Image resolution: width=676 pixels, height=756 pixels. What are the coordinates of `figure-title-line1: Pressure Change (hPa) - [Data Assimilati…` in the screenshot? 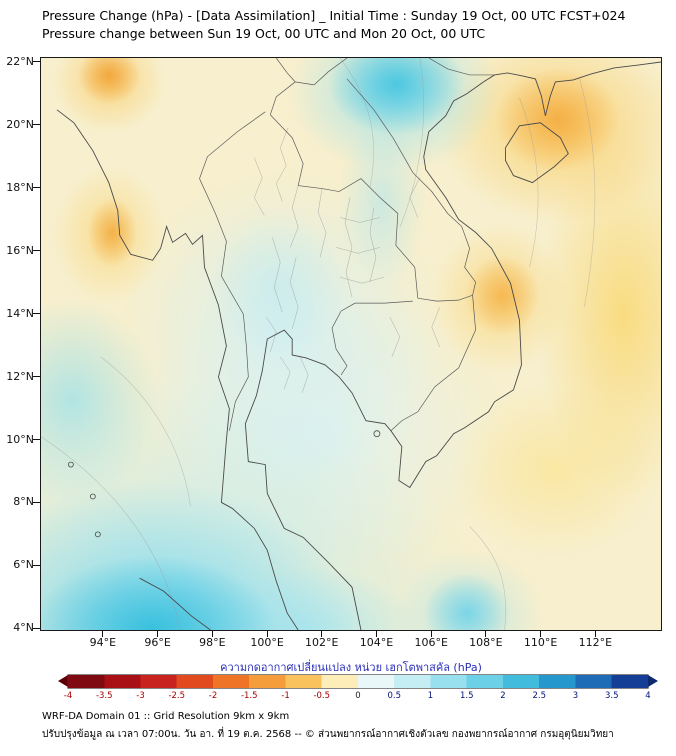 It's located at (334, 15).